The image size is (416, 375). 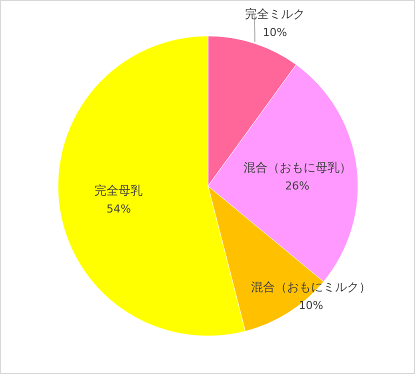 I want to click on data-label: 54%, so click(x=118, y=209).